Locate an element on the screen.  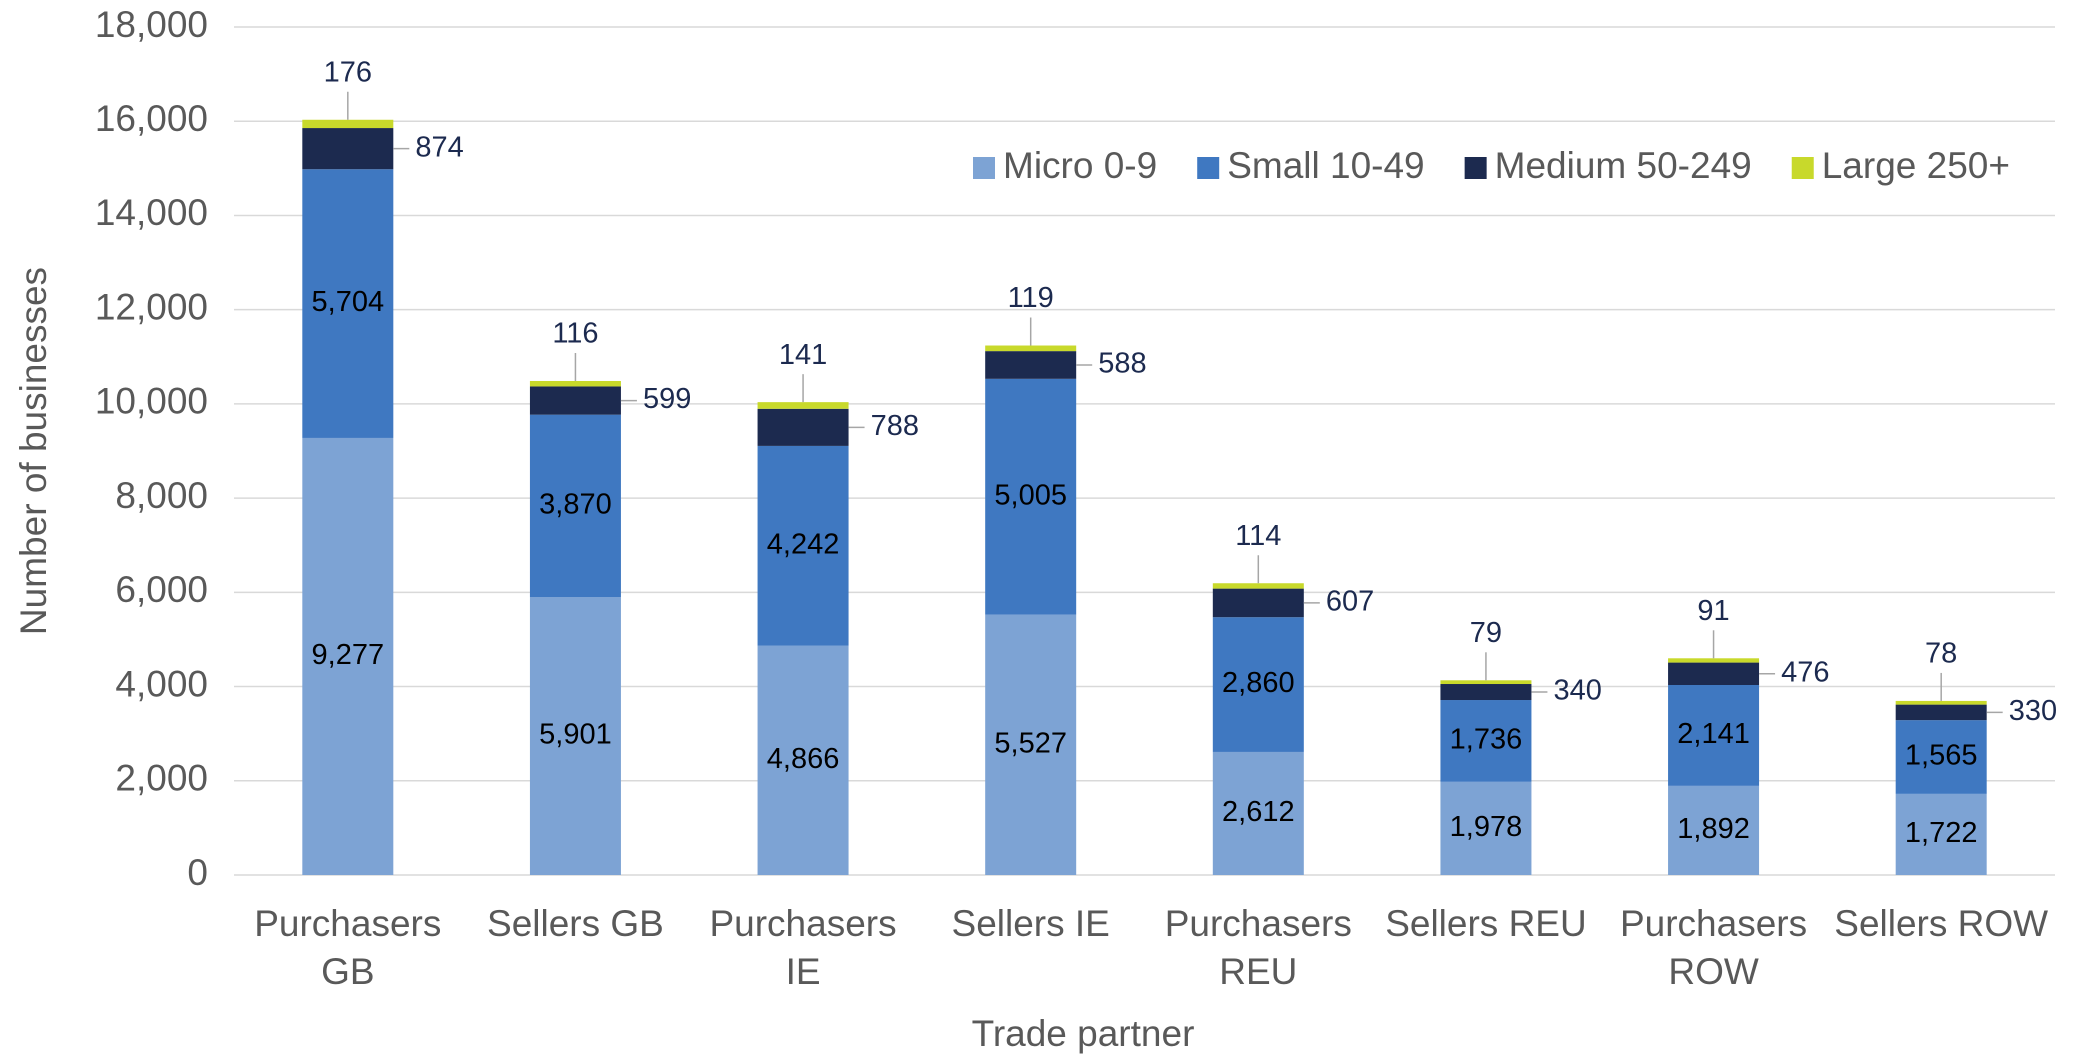
data-label: 1,722 is located at coordinates (1941, 833).